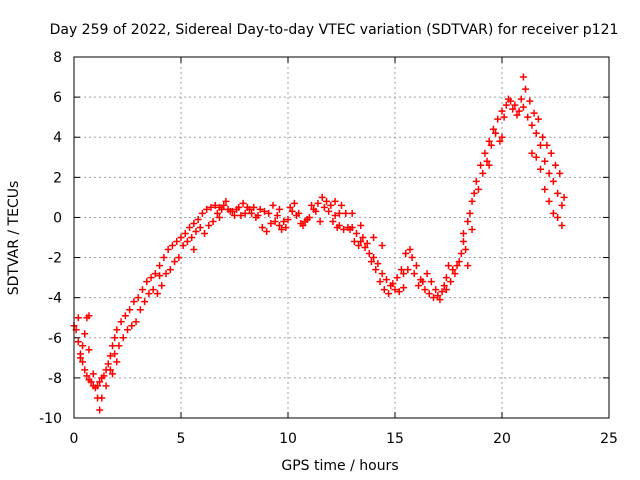 The height and width of the screenshot is (480, 640). What do you see at coordinates (57, 218) in the screenshot?
I see `y-tick-label: 0` at bounding box center [57, 218].